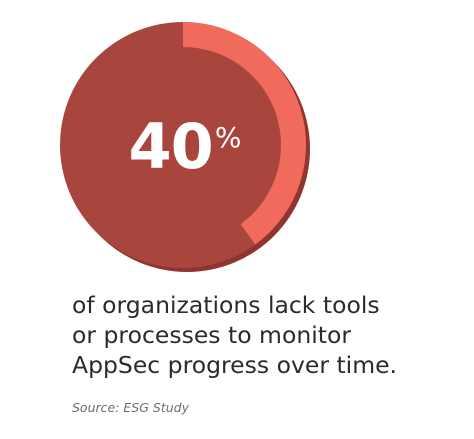 The height and width of the screenshot is (439, 474). What do you see at coordinates (211, 335) in the screenshot?
I see `caption-line: or processes to monitor` at bounding box center [211, 335].